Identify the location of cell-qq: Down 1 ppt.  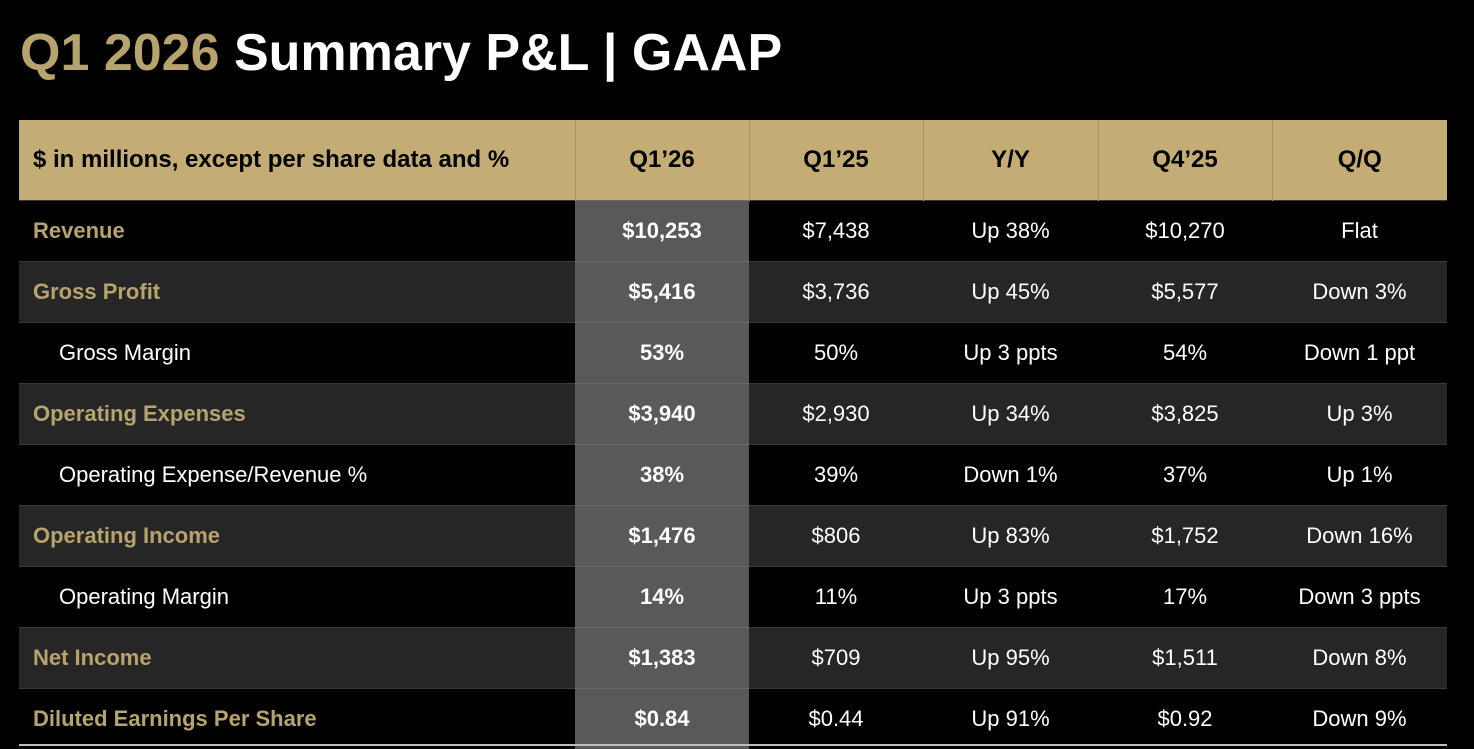
(1359, 353).